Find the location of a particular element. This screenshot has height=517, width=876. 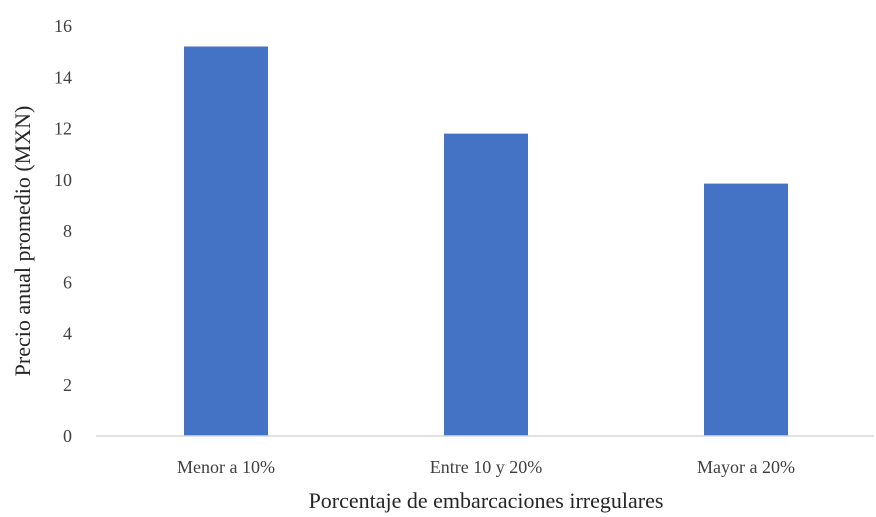

x-axis-ticks: Menor a 10% Entre 10 y 20% Mayor a 20% is located at coordinates (486, 467).